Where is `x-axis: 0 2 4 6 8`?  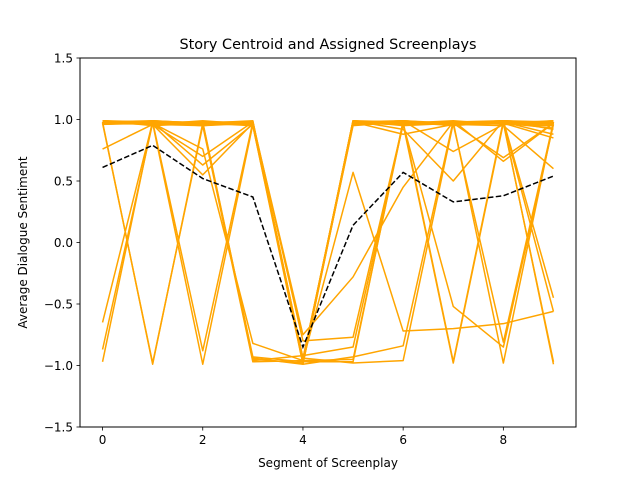 x-axis: 0 2 4 6 8 is located at coordinates (303, 437).